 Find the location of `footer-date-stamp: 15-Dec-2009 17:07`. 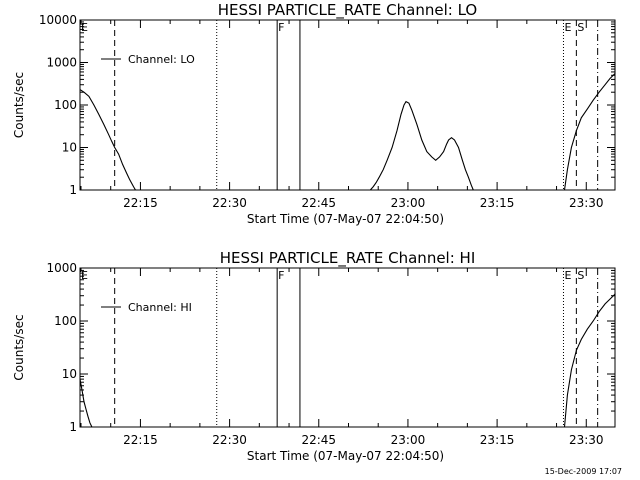

footer-date-stamp: 15-Dec-2009 17:07 is located at coordinates (583, 471).